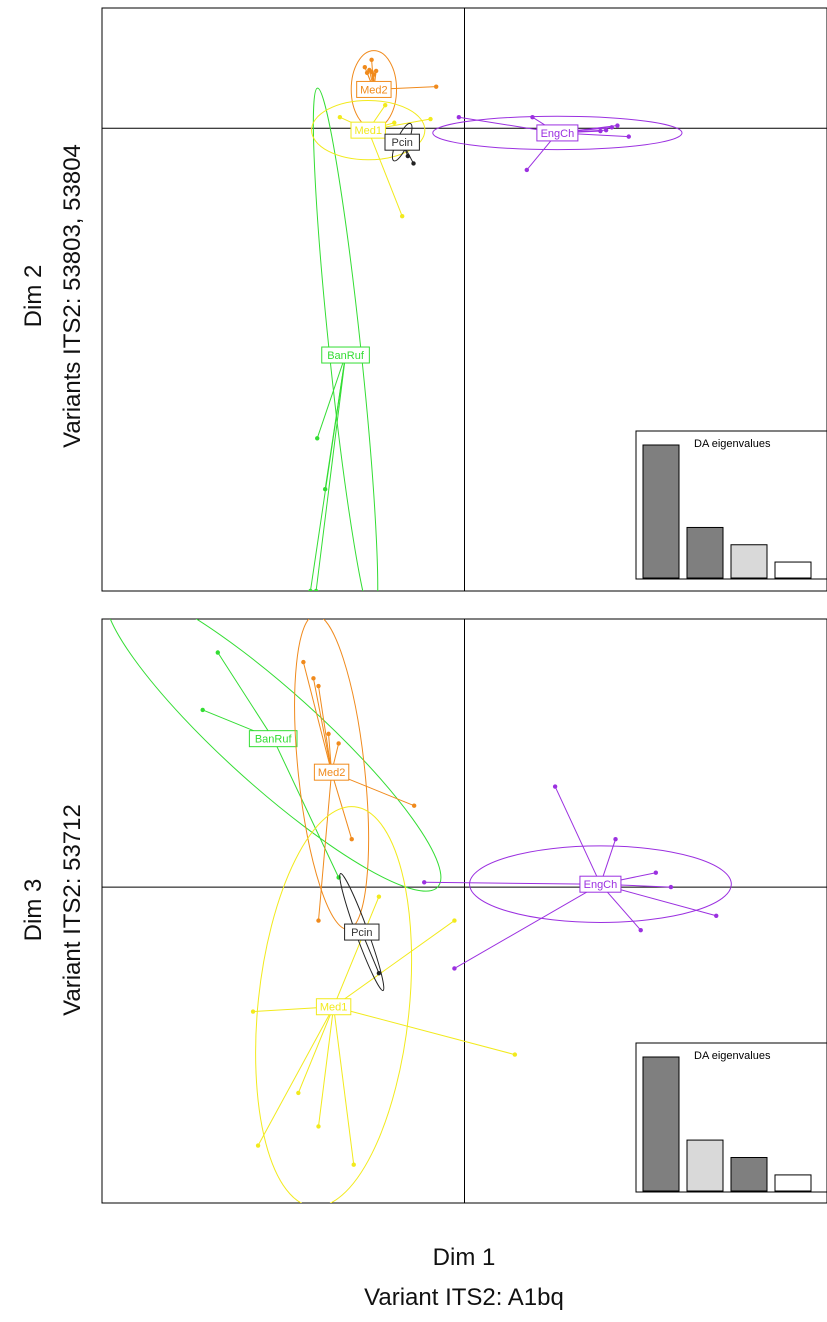 This screenshot has height=1322, width=827. I want to click on label-box-engch, so click(600, 884).